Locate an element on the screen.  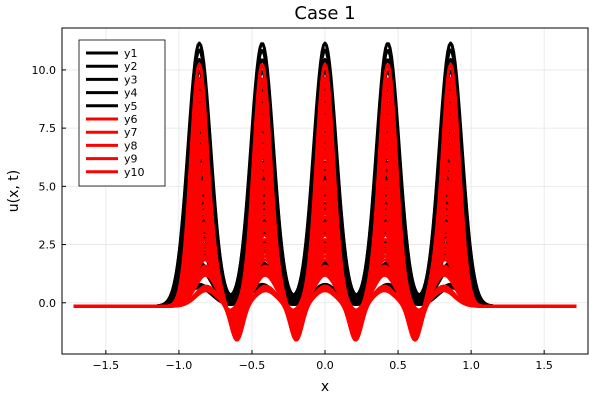
y-tick-label: 10.0 is located at coordinates (44, 70).